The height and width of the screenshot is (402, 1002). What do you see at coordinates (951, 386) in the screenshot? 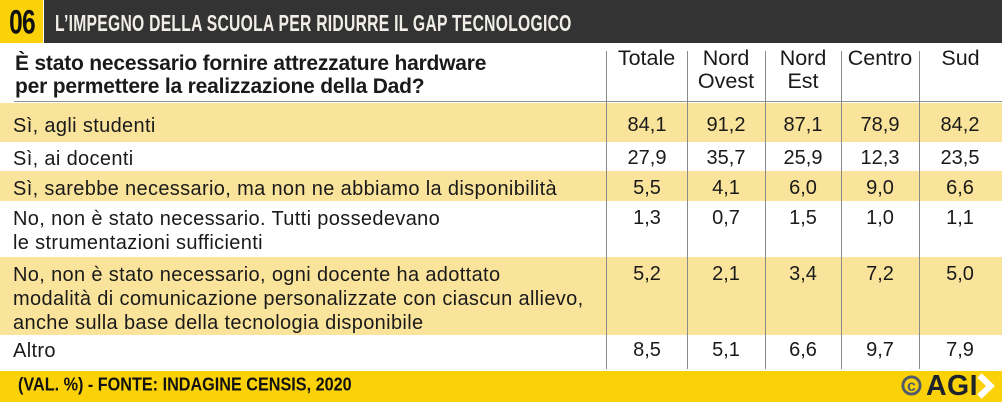
I see `svg-text: AGI` at bounding box center [951, 386].